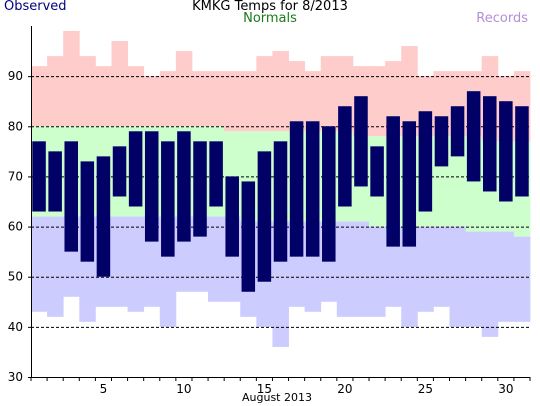 This screenshot has width=540, height=406. Describe the element at coordinates (15, 76) in the screenshot. I see `y-tick-label: 90` at that location.